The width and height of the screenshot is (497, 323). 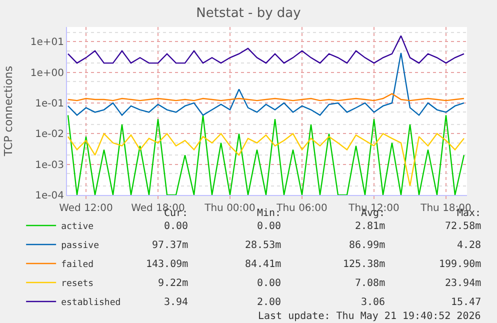 I want to click on text: 23.94m, so click(x=463, y=283).